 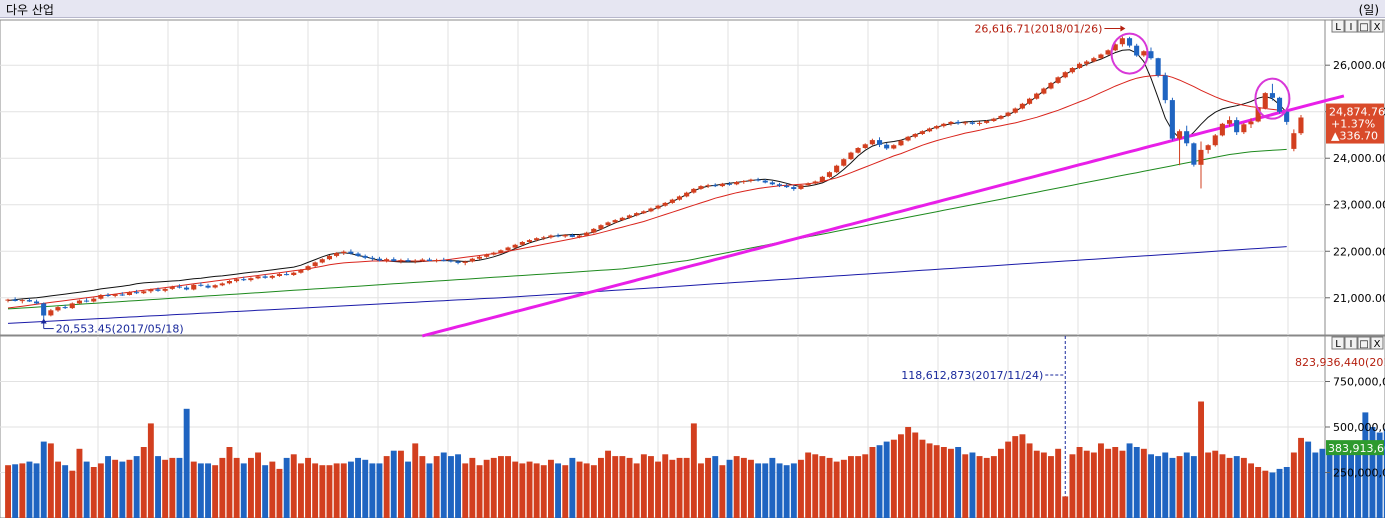 I want to click on last-price-badge: 24,874.76 +1.37% ▲336.70, so click(x=1355, y=123).